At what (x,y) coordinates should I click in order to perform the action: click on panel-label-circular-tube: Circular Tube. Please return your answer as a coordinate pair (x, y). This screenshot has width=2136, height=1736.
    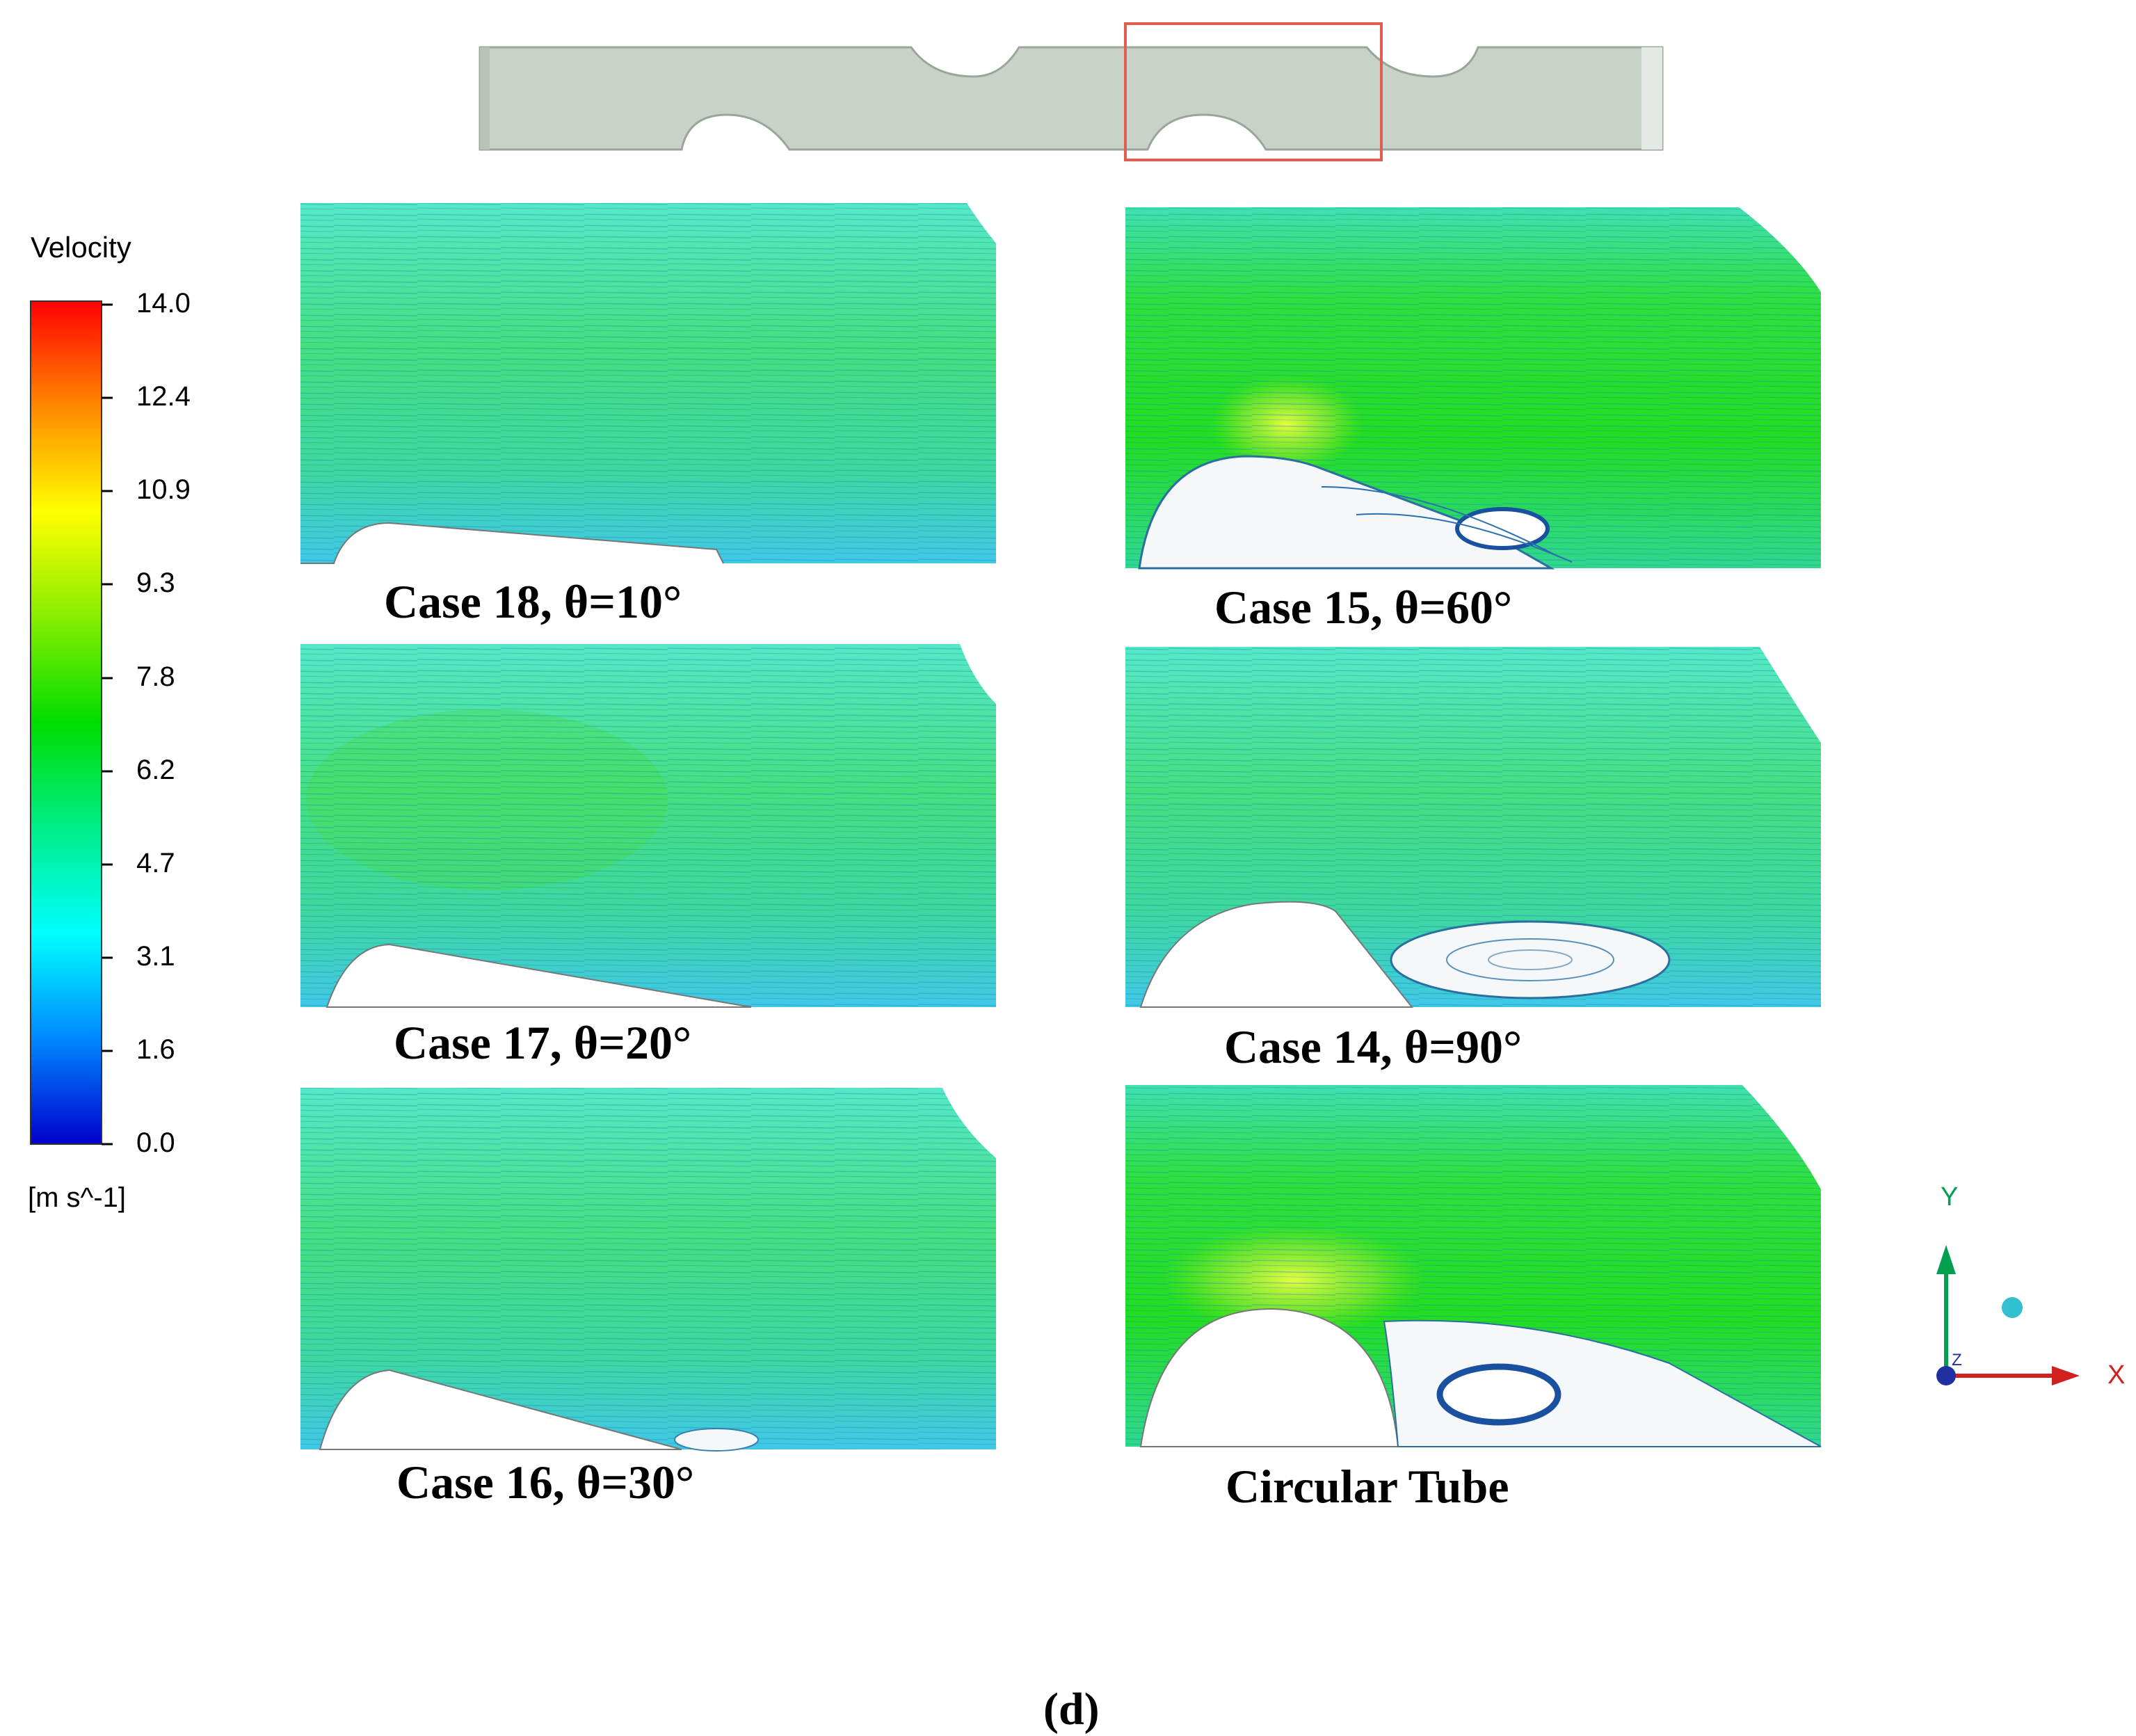
    Looking at the image, I should click on (1367, 1486).